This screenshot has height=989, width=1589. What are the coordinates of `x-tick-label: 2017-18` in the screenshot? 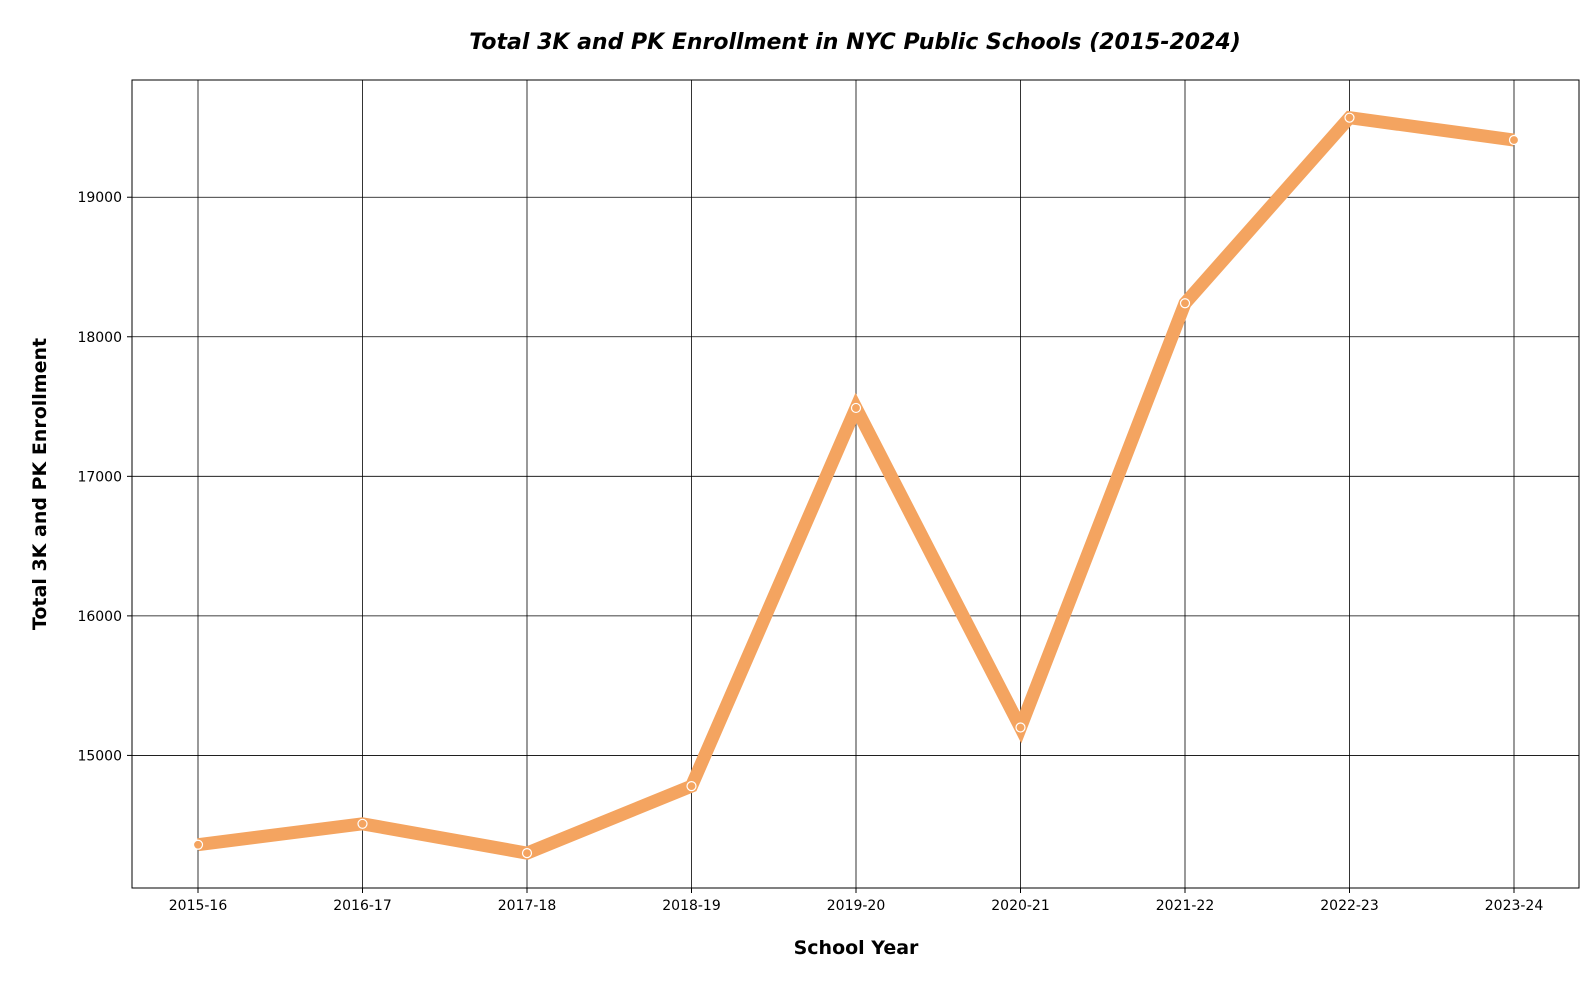 It's located at (527, 906).